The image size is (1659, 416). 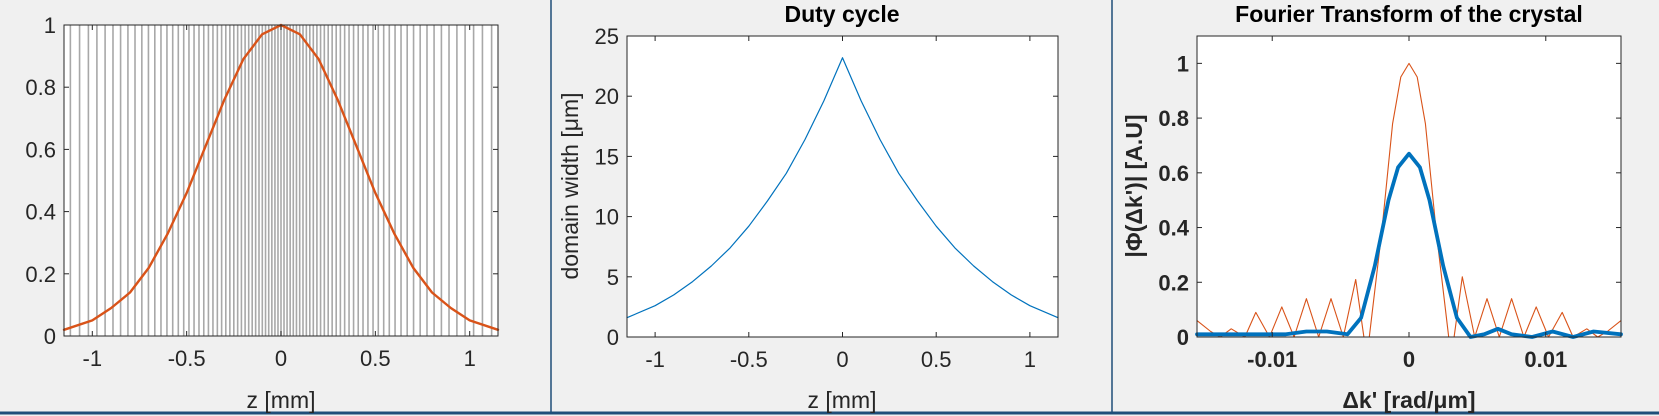 I want to click on chart-3-ytick-label: 0.2, so click(x=1173, y=282).